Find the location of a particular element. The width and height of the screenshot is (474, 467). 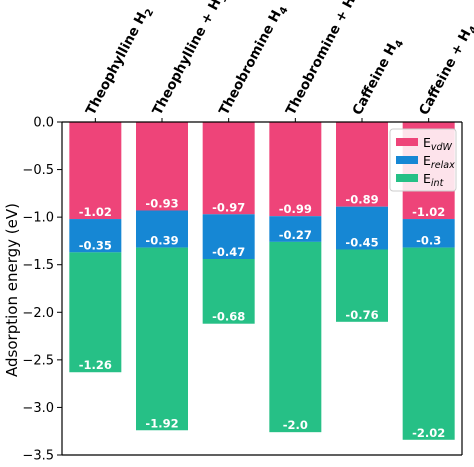

x-tick-label: Theophylline + H1 is located at coordinates (189, 59).